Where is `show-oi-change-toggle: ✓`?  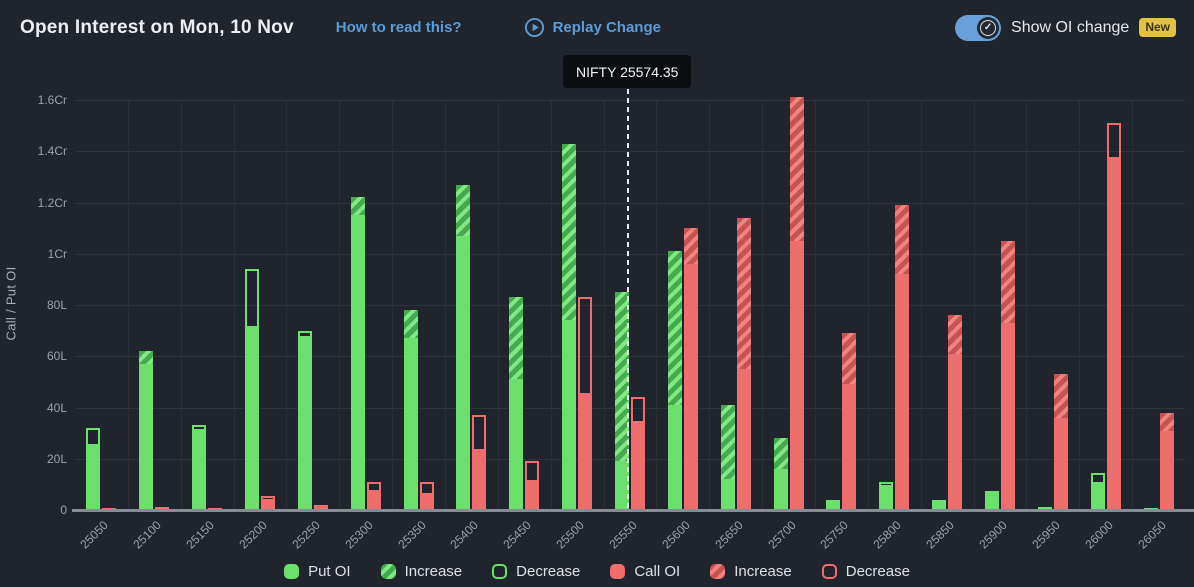 show-oi-change-toggle: ✓ is located at coordinates (978, 27).